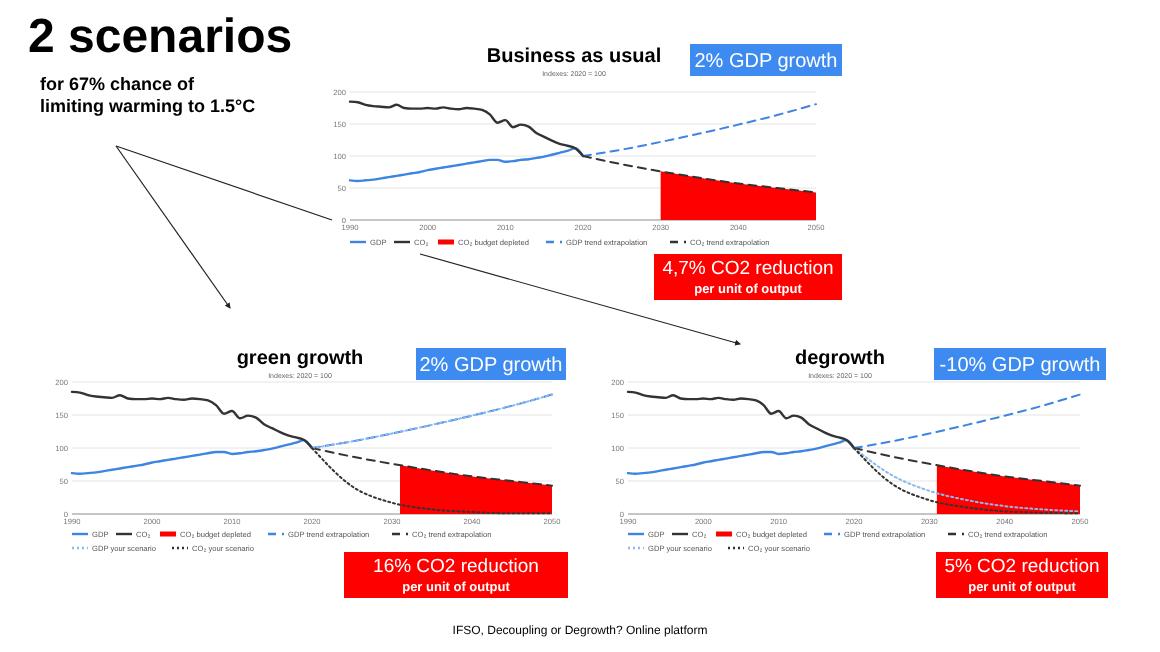  I want to click on text: 5% CO2 reduction, so click(1022, 567).